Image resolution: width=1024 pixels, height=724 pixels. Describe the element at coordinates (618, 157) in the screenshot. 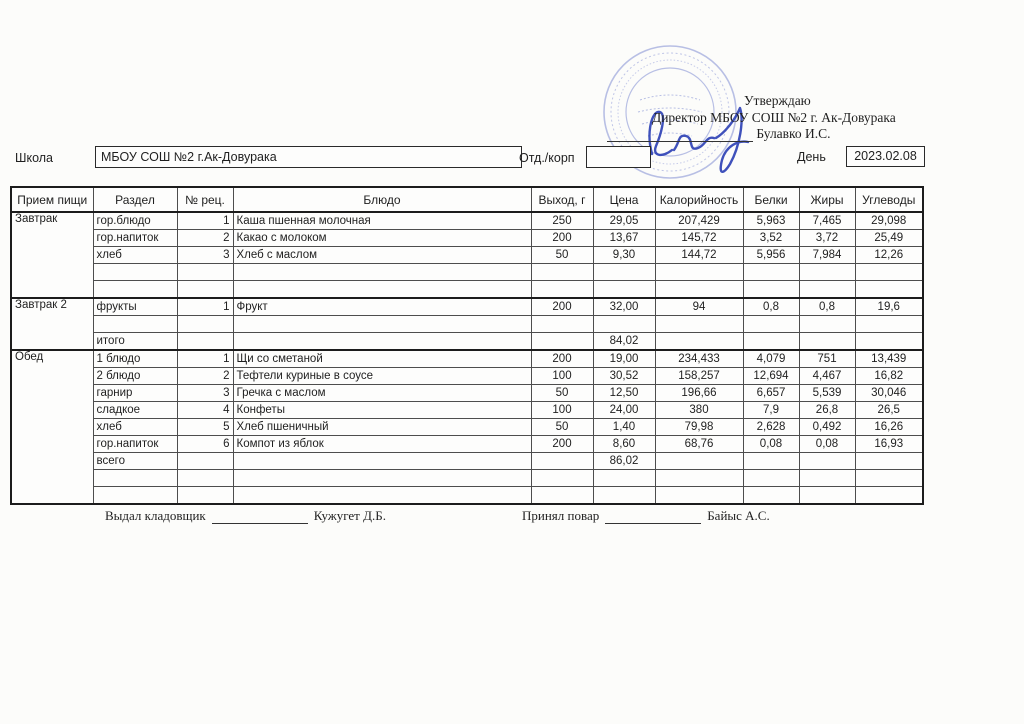

I see `dept-value-box` at that location.